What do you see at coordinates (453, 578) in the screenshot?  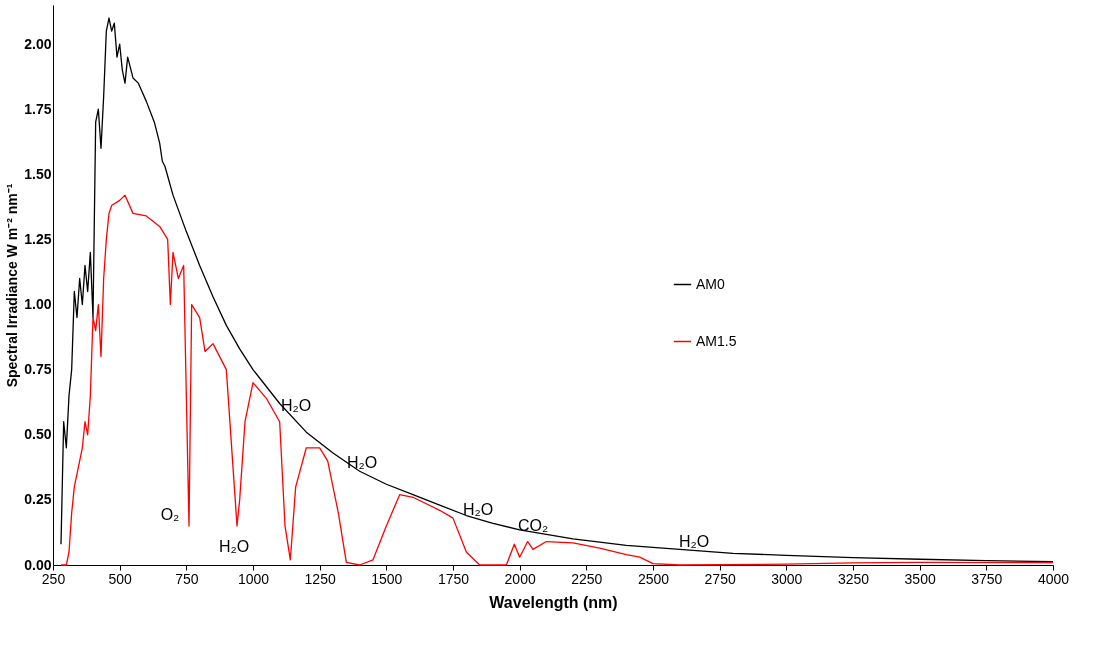 I see `x-tick-label: 1750` at bounding box center [453, 578].